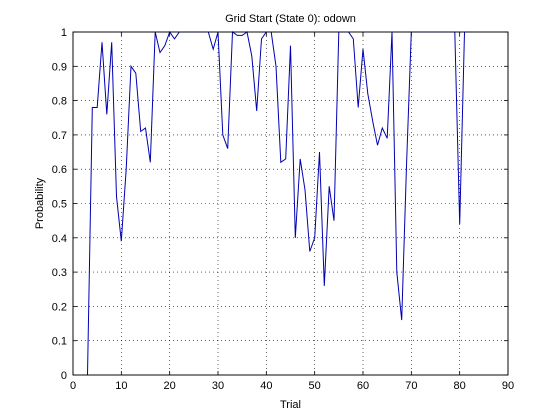  Describe the element at coordinates (290, 405) in the screenshot. I see `x-axis-title: Trial` at that location.